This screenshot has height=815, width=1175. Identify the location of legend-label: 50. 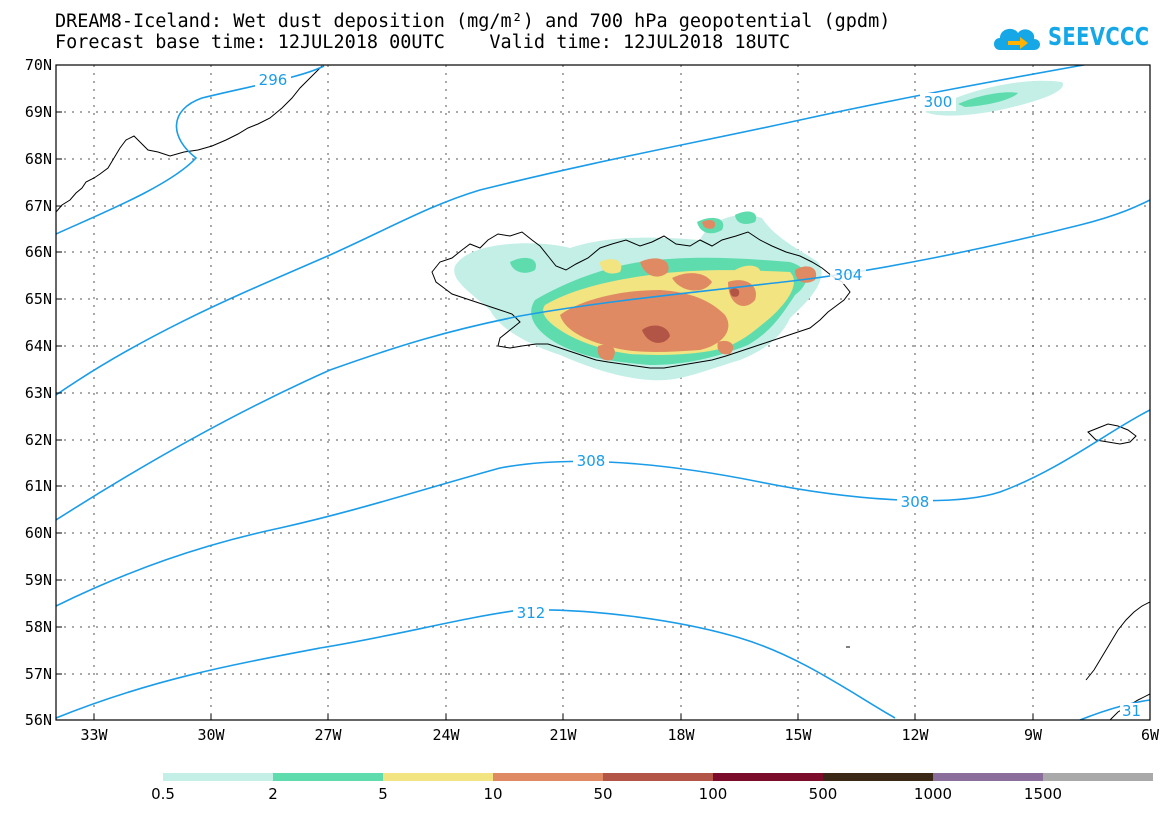
(603, 794).